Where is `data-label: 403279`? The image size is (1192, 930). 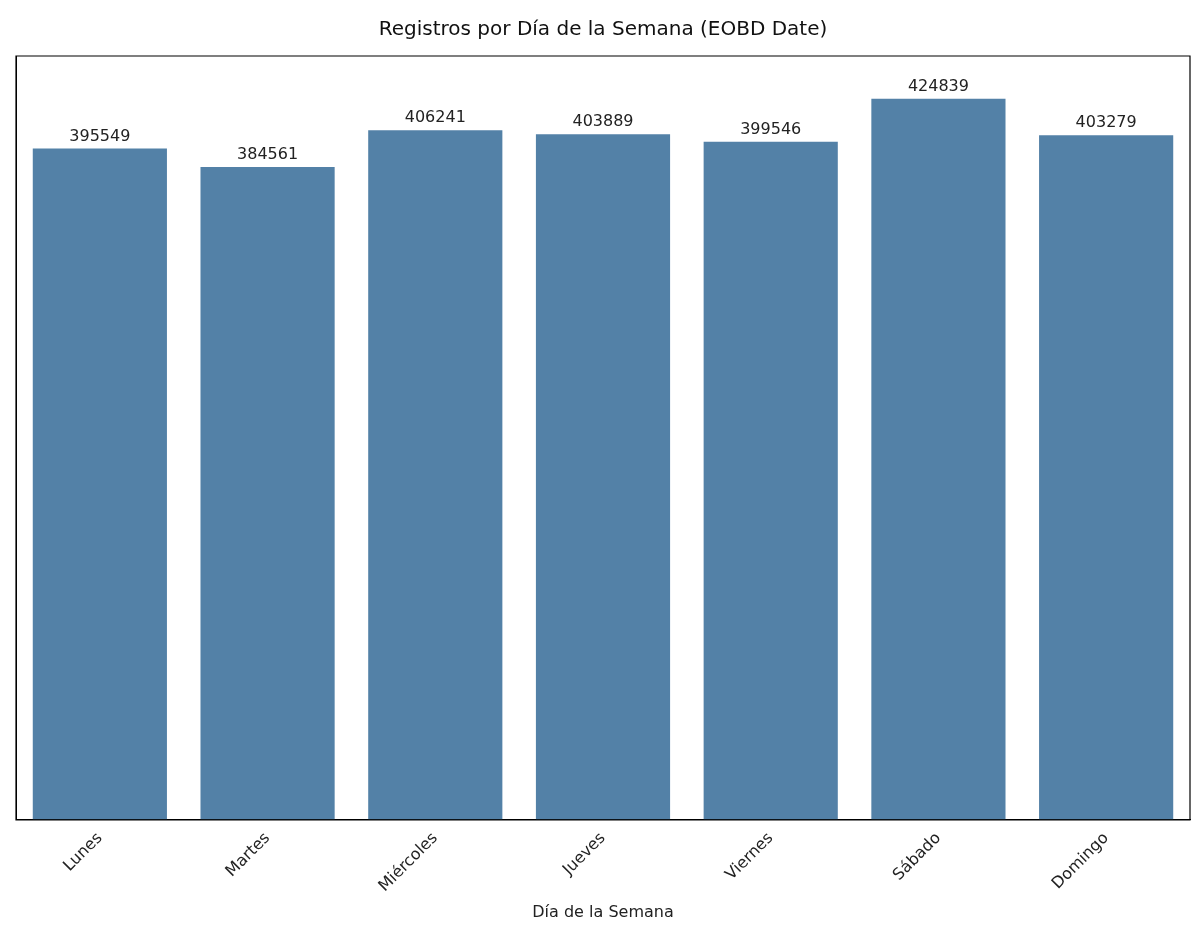
data-label: 403279 is located at coordinates (1106, 122).